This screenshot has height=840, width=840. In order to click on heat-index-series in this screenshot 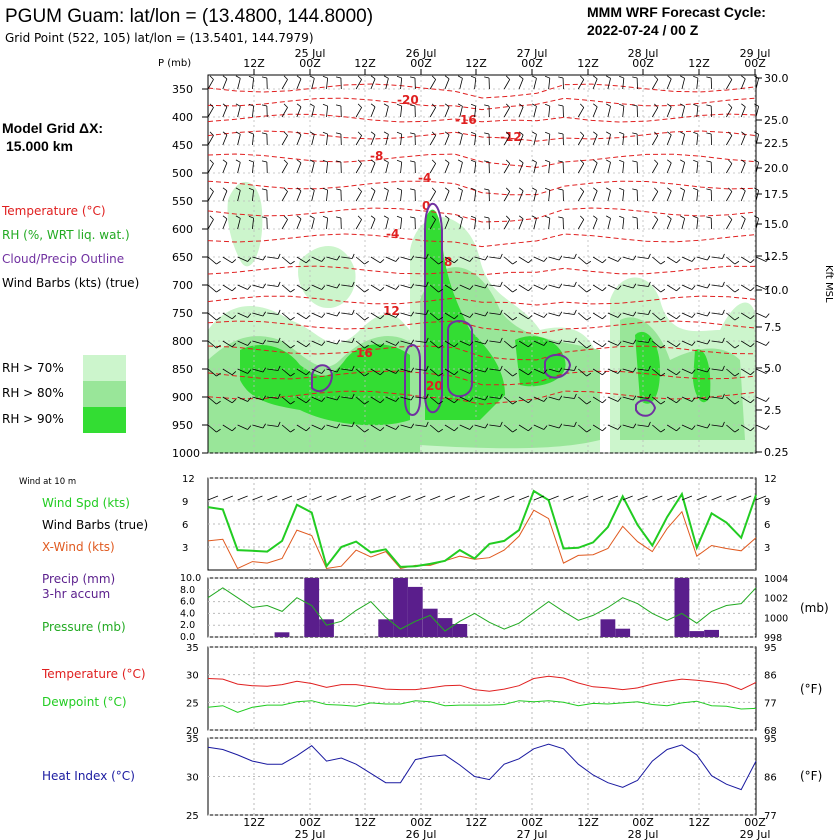, I will do `click(482, 767)`.